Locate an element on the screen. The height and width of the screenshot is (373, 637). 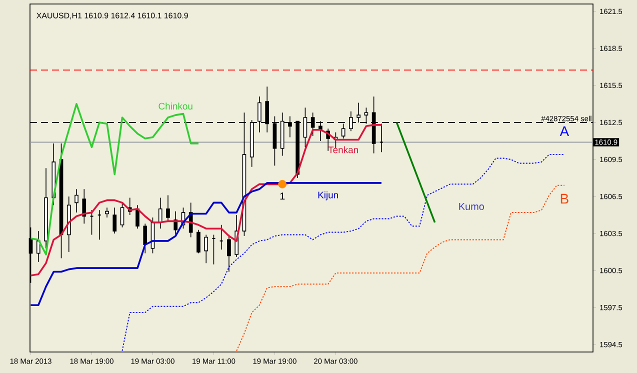
annotation: 1 is located at coordinates (282, 196).